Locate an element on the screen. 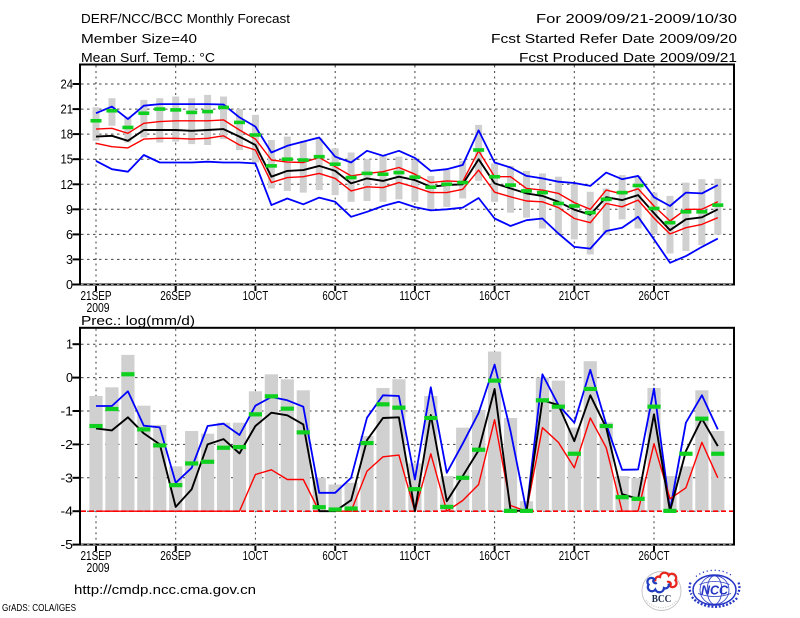  svg-text: -5 is located at coordinates (67, 545).